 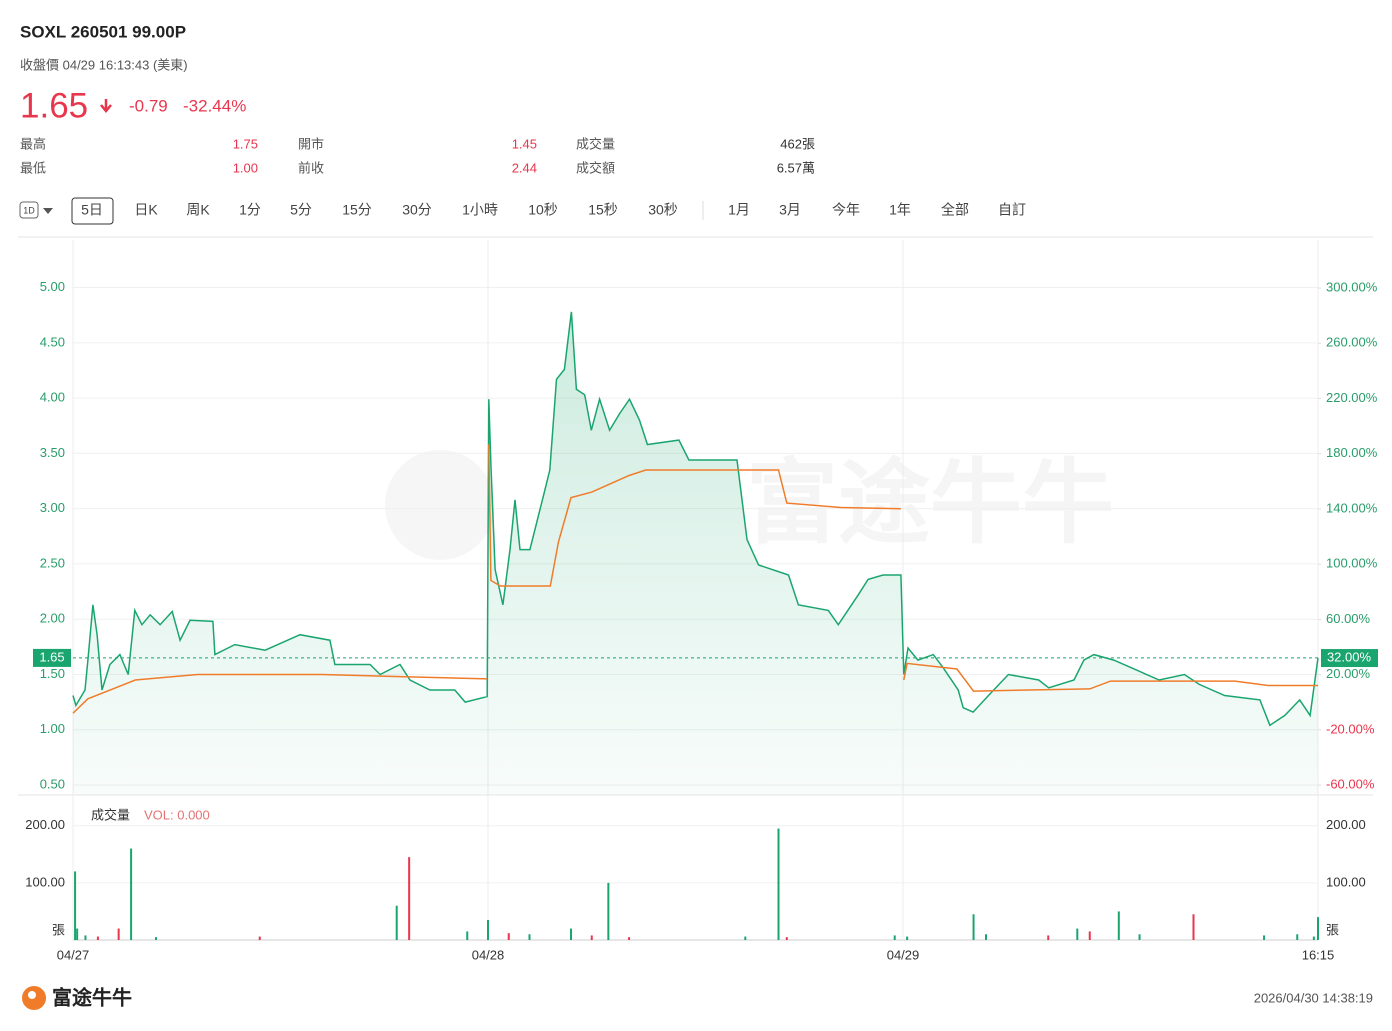 I want to click on volume-unit-right: 張, so click(x=1332, y=929).